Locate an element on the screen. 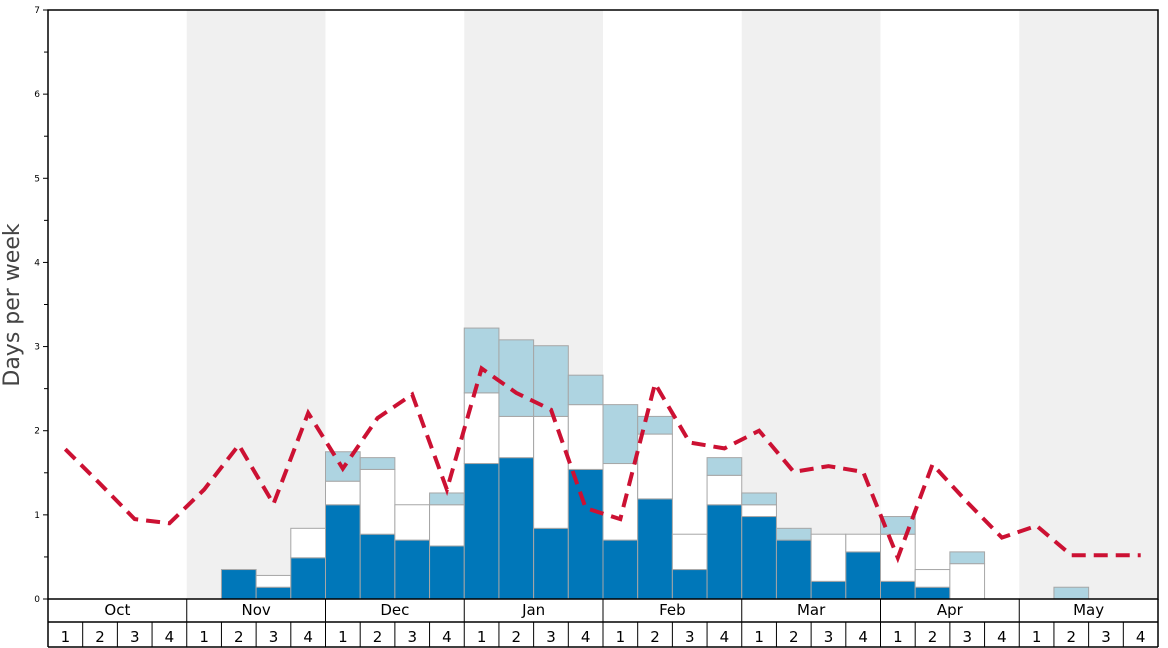 The width and height of the screenshot is (1168, 648). month-label-feb: Feb is located at coordinates (672, 610).